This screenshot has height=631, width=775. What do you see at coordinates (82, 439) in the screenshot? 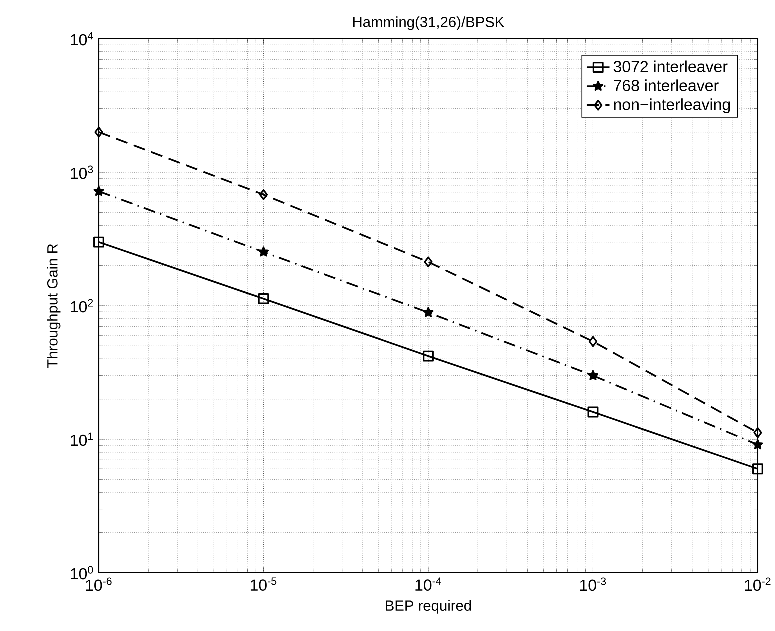
I see `y-tick-label: 10$^{1}$` at bounding box center [82, 439].